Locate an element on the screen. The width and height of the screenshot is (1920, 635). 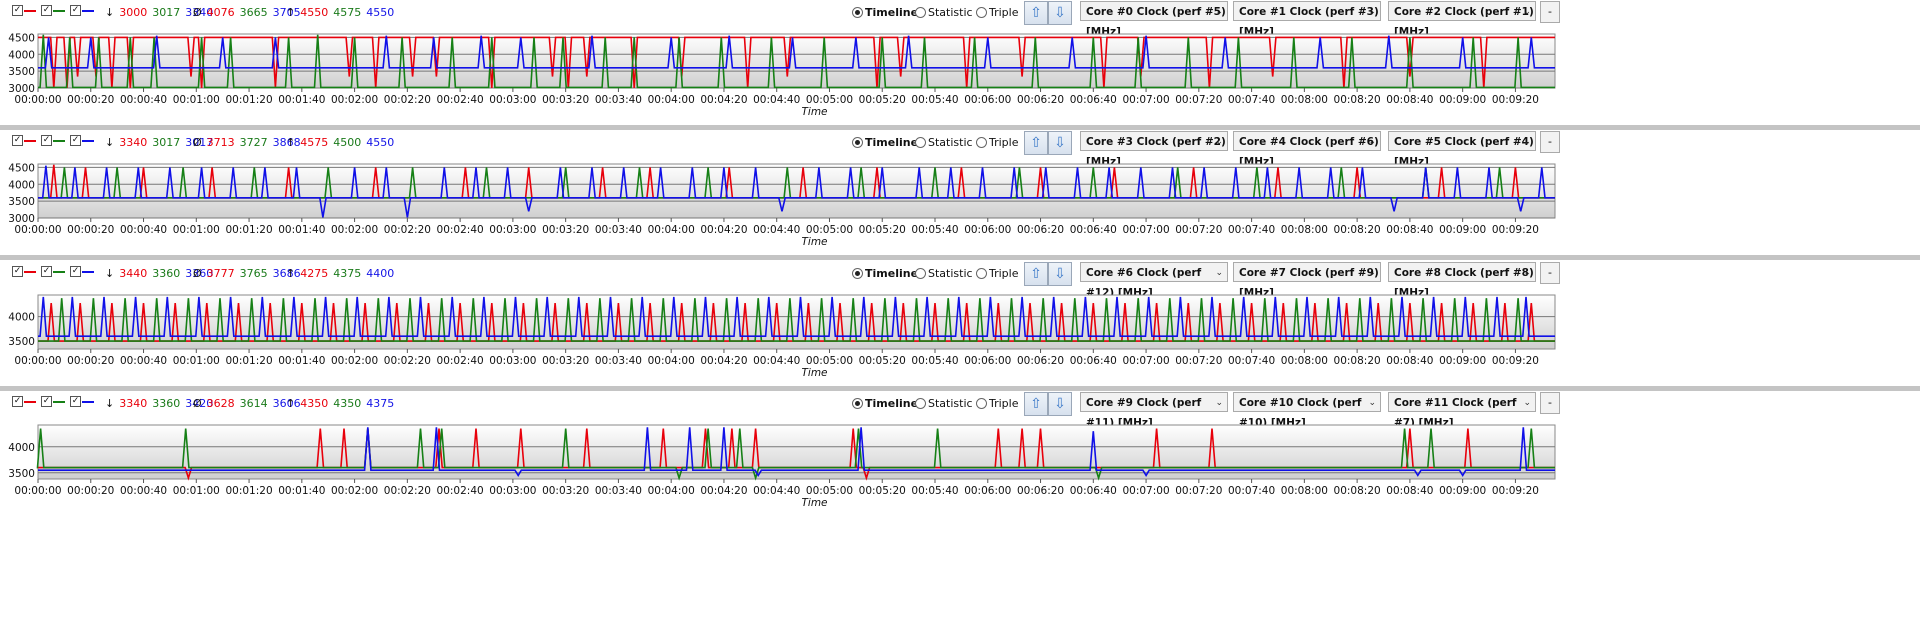
x-tick-label: 00:00:40 is located at coordinates (143, 491).